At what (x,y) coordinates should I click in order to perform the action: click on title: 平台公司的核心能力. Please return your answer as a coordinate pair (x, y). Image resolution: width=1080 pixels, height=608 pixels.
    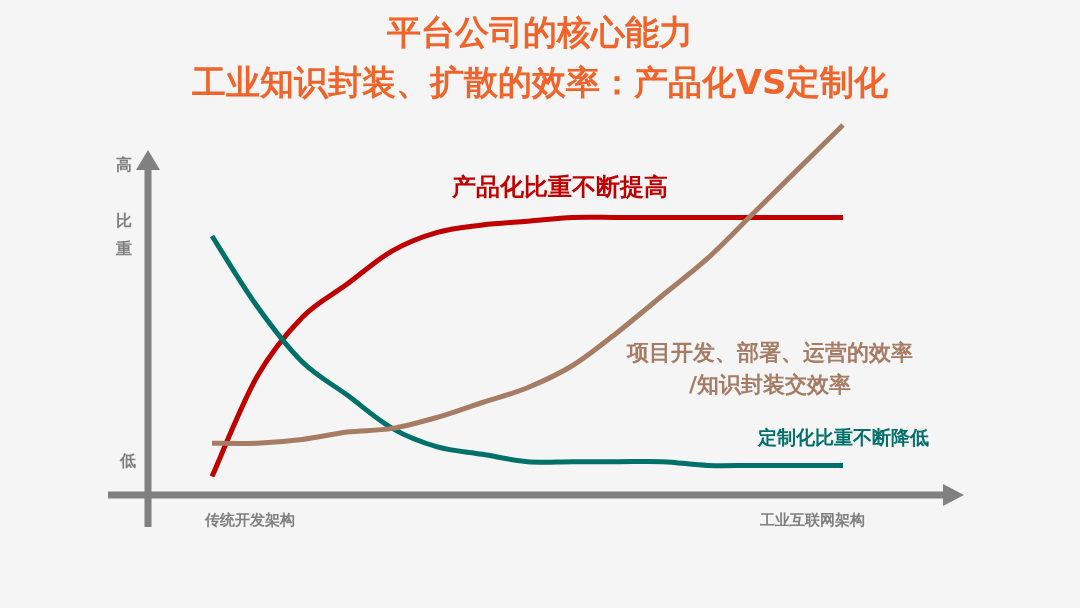
    Looking at the image, I should click on (540, 32).